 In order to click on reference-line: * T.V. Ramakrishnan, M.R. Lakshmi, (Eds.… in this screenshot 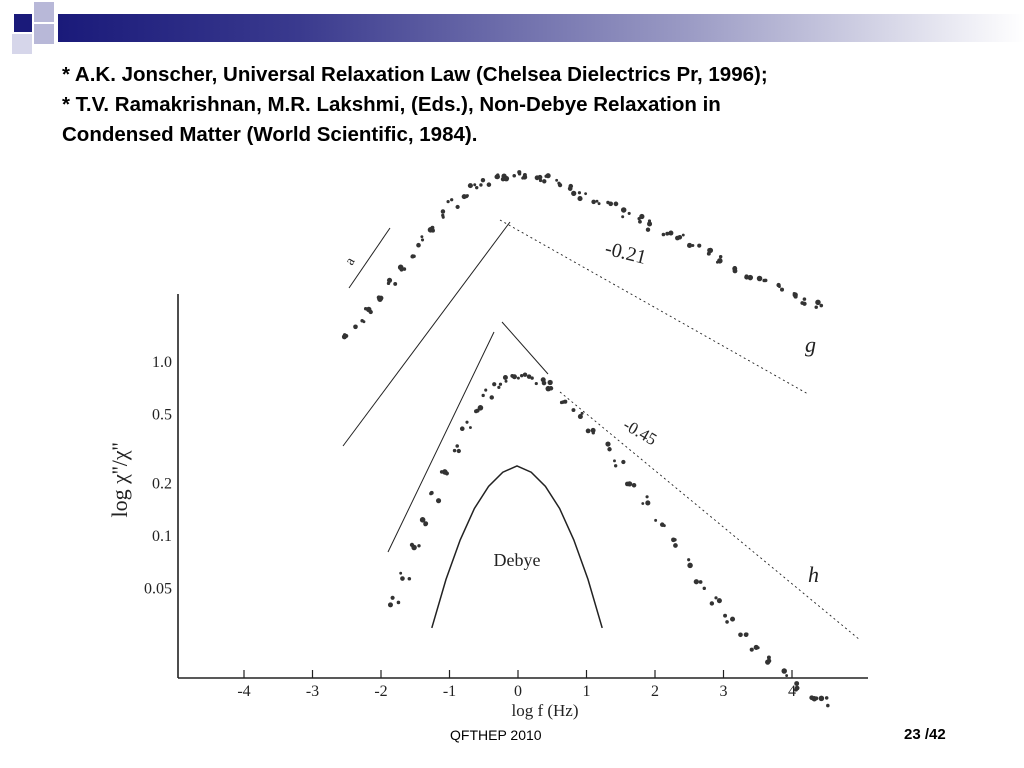, I will do `click(391, 104)`.